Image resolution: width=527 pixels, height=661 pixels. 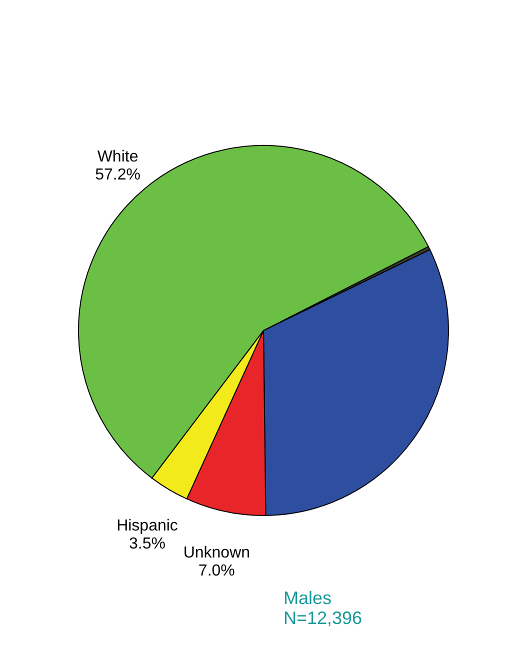 I want to click on data-label: 3.5%, so click(x=147, y=543).